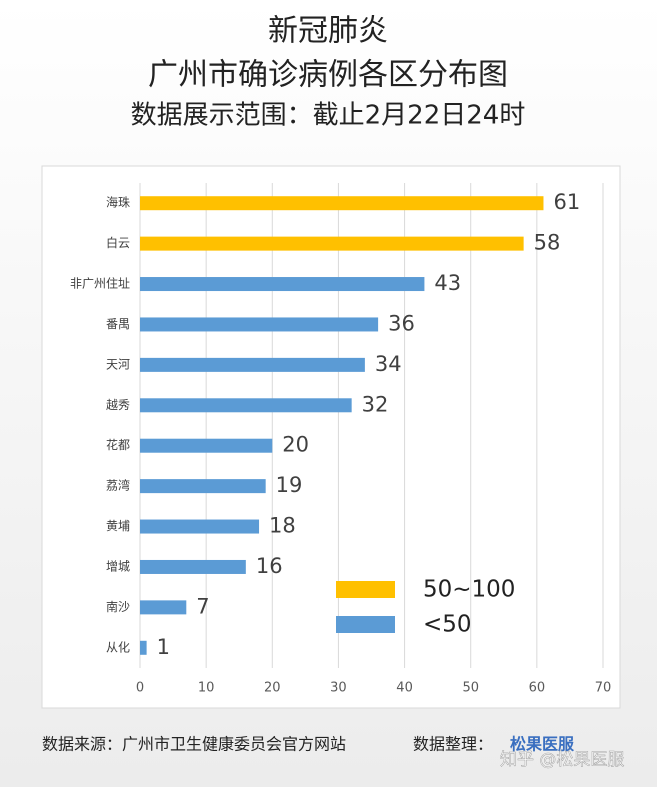  Describe the element at coordinates (118, 242) in the screenshot. I see `y-tick-label: 白云` at that location.